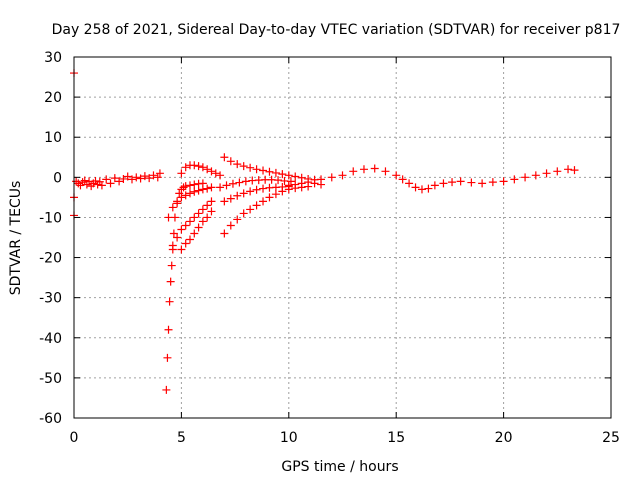 The width and height of the screenshot is (640, 480). I want to click on series-arc-a, so click(190, 202).